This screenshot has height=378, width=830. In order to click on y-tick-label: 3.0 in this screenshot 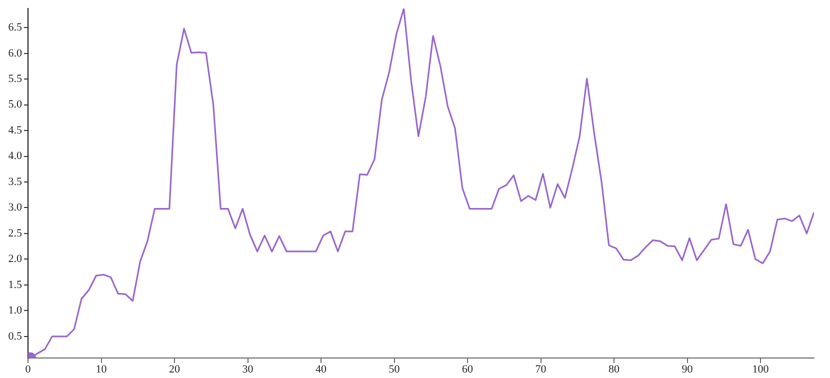, I will do `click(15, 208)`.